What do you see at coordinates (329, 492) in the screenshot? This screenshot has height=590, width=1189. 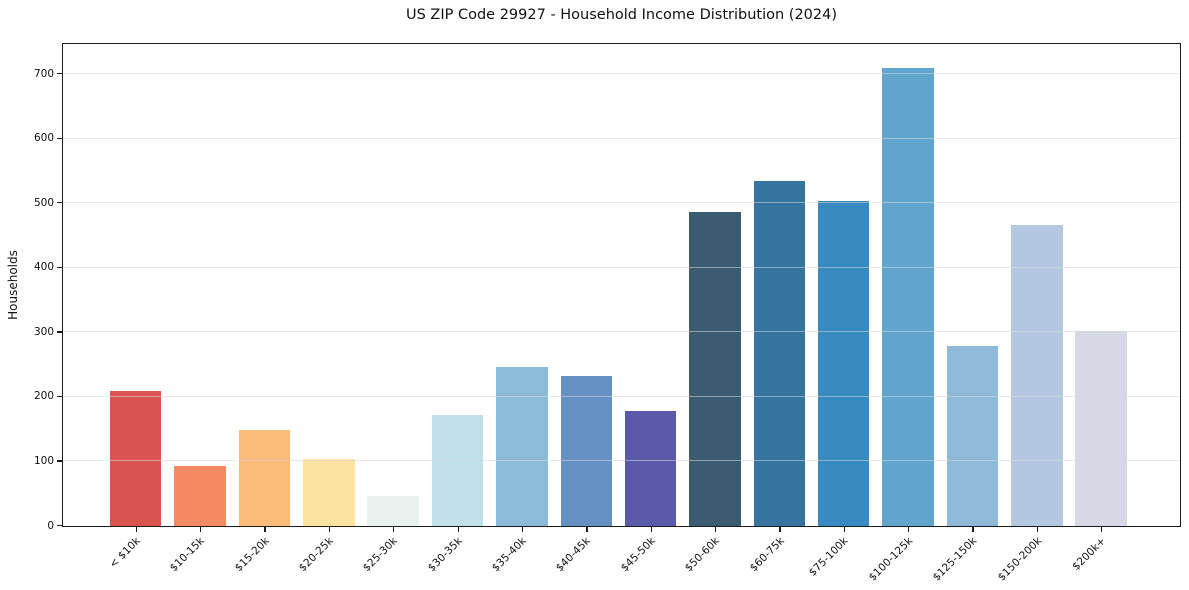 I see `bar-$20-25k` at bounding box center [329, 492].